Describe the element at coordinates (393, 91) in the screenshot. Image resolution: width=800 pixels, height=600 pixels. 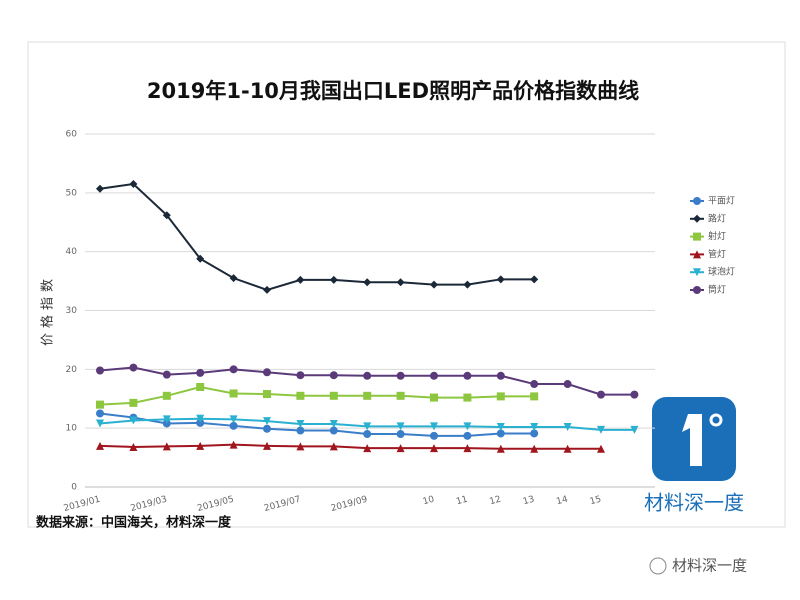
I see `chart-title: 2019年1-10月我国出口LED照明产品价格指数曲线` at that location.